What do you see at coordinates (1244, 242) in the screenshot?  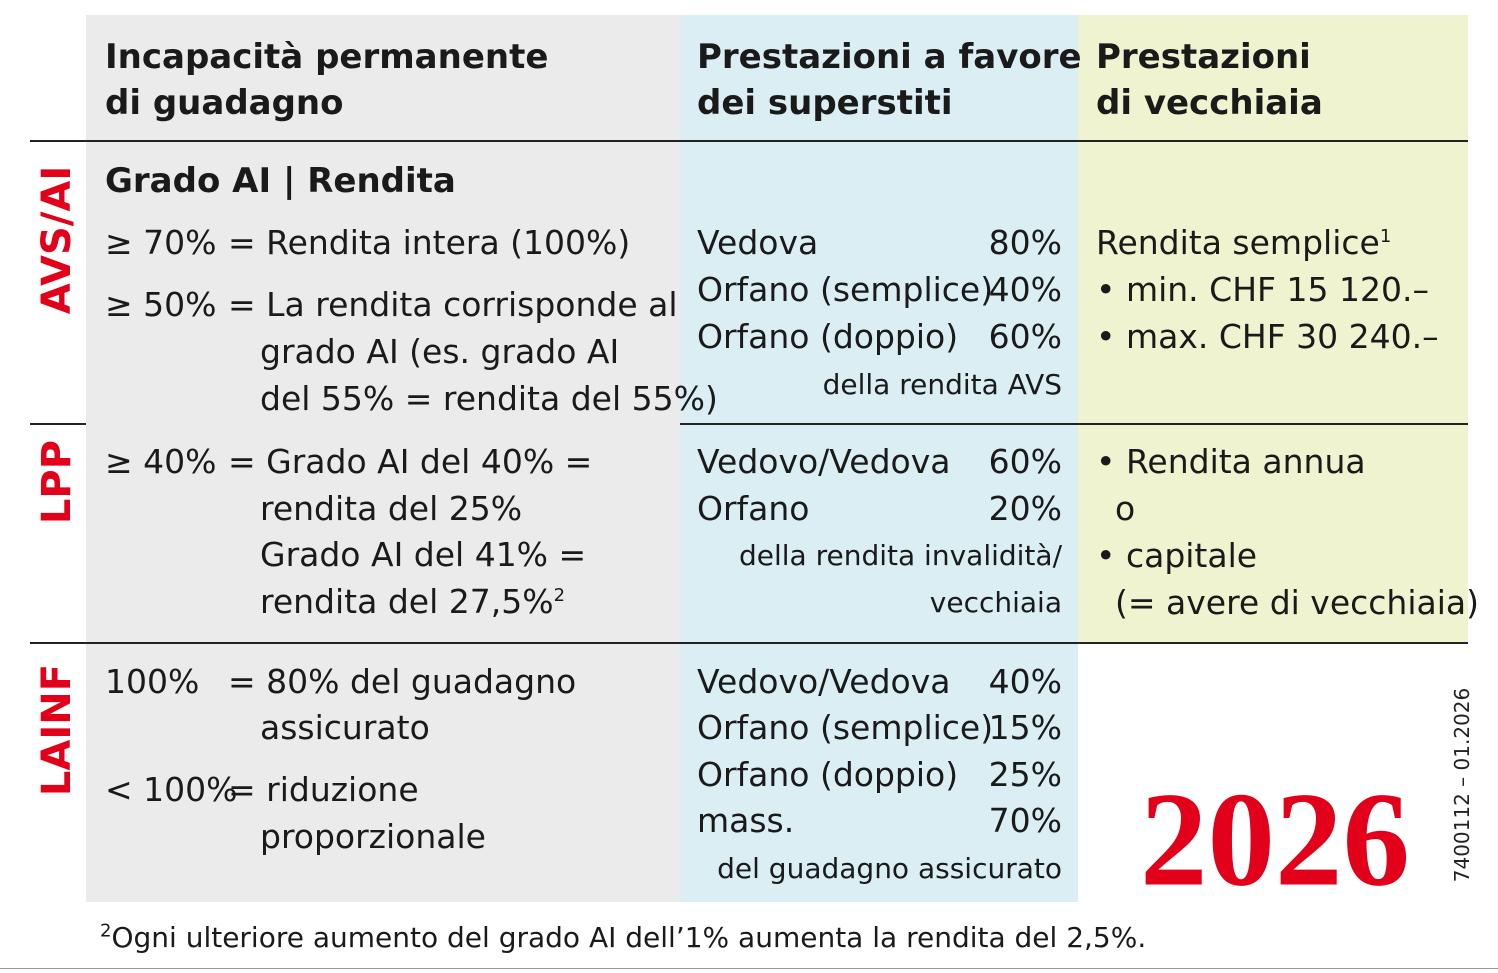 I see `old-age-text: Rendita semplice1` at bounding box center [1244, 242].